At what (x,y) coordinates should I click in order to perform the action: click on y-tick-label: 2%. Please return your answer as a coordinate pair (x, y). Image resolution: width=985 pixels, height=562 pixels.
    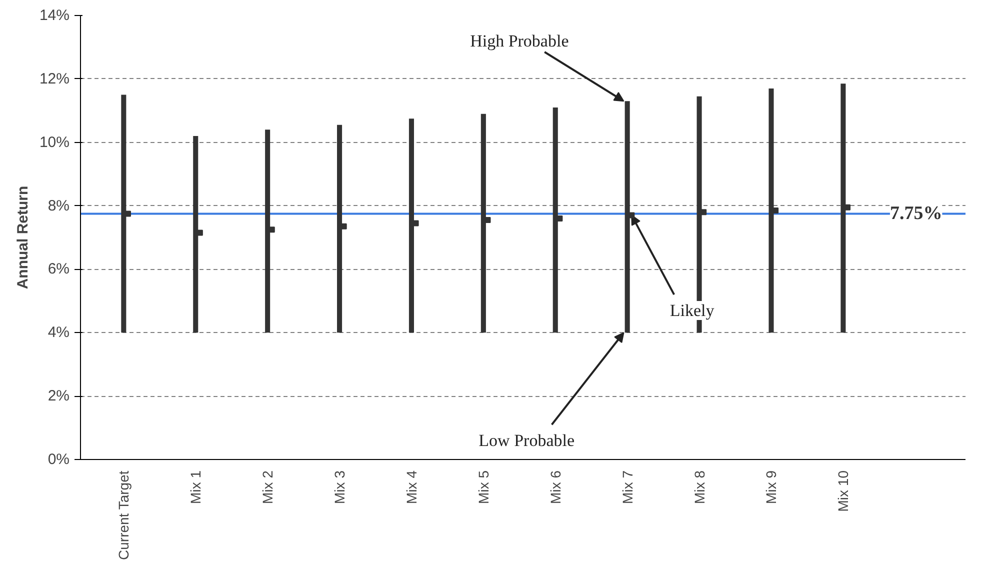
    Looking at the image, I should click on (59, 396).